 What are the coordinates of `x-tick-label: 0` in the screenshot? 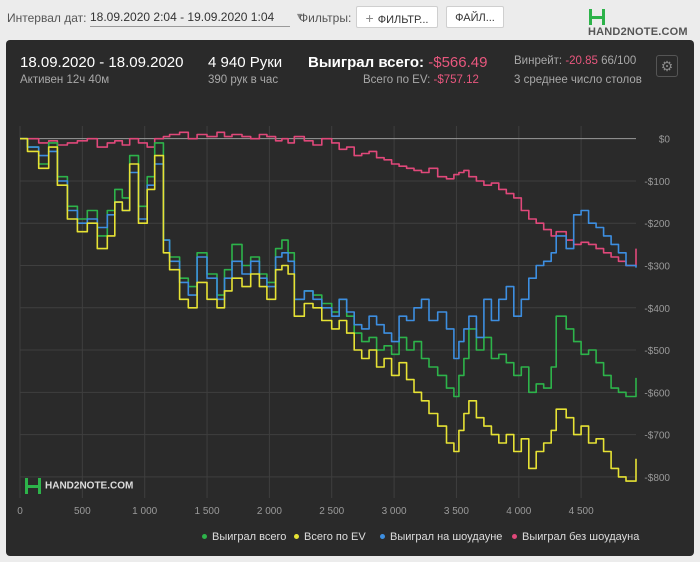 It's located at (20, 511).